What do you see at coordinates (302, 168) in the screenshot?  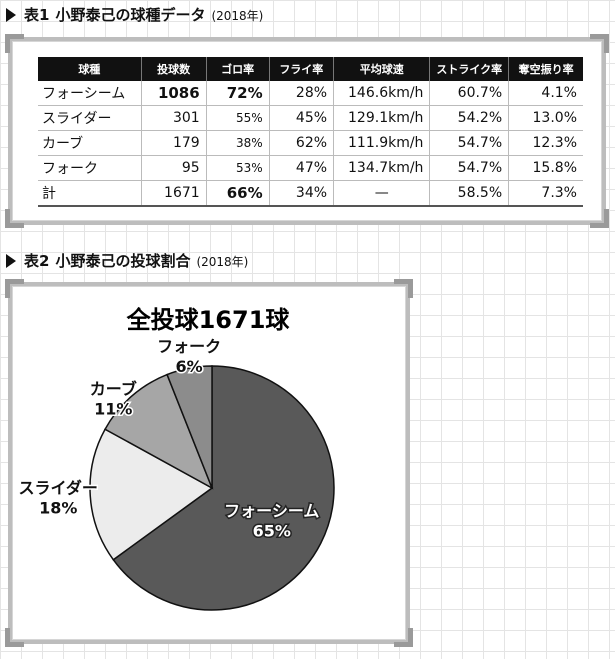 I see `cell-fly: 47%` at bounding box center [302, 168].